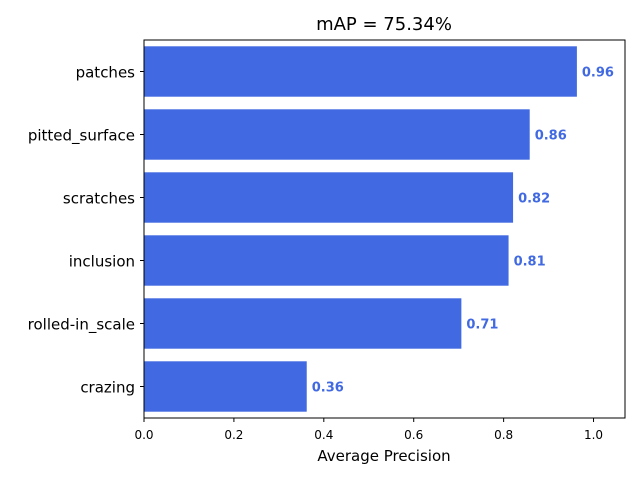  Describe the element at coordinates (225, 386) in the screenshot. I see `bar-crazing` at that location.